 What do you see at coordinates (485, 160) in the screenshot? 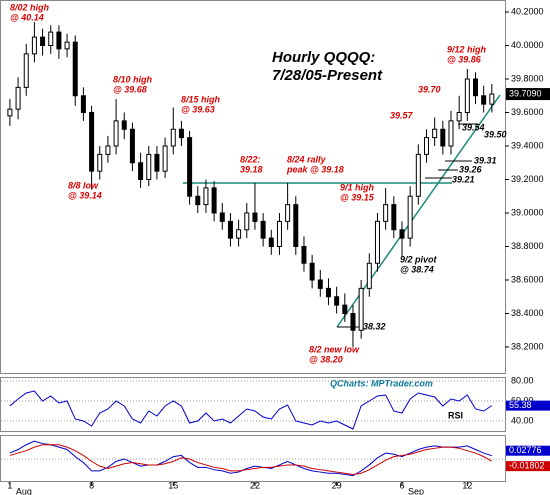
I see `annotation: 39.31` at bounding box center [485, 160].